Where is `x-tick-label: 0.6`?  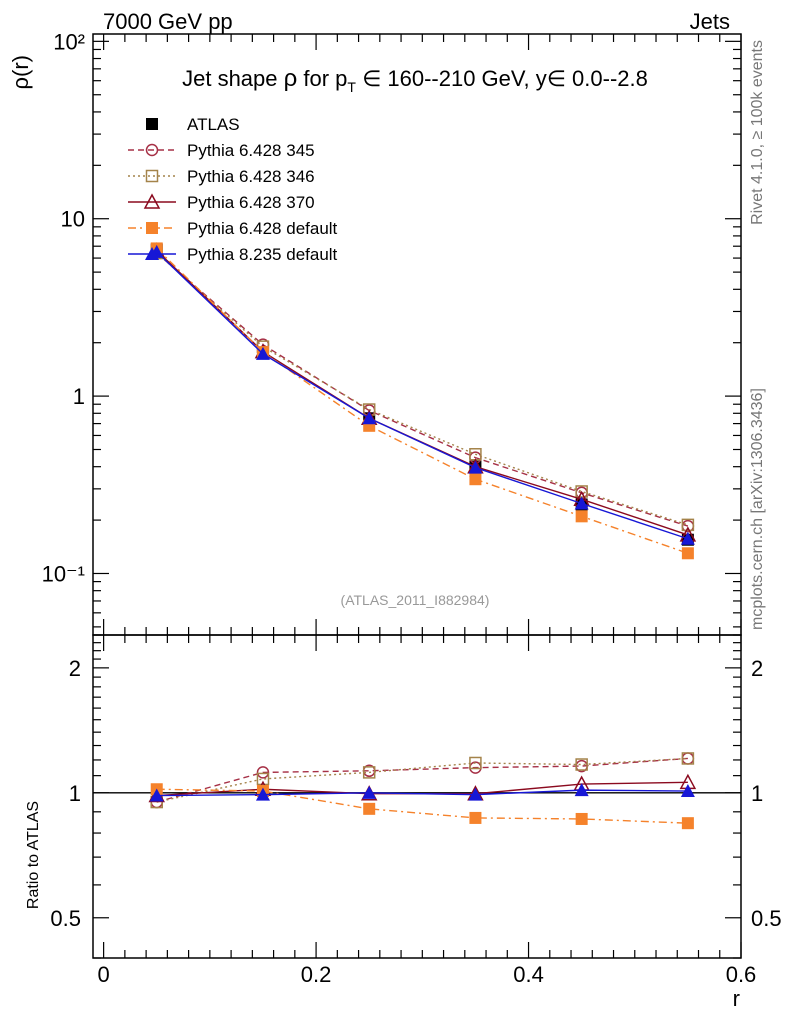 x-tick-label: 0.6 is located at coordinates (741, 974).